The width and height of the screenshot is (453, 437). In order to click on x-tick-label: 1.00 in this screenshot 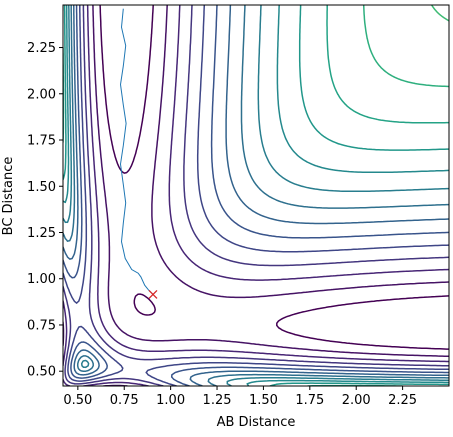, I will do `click(170, 400)`.